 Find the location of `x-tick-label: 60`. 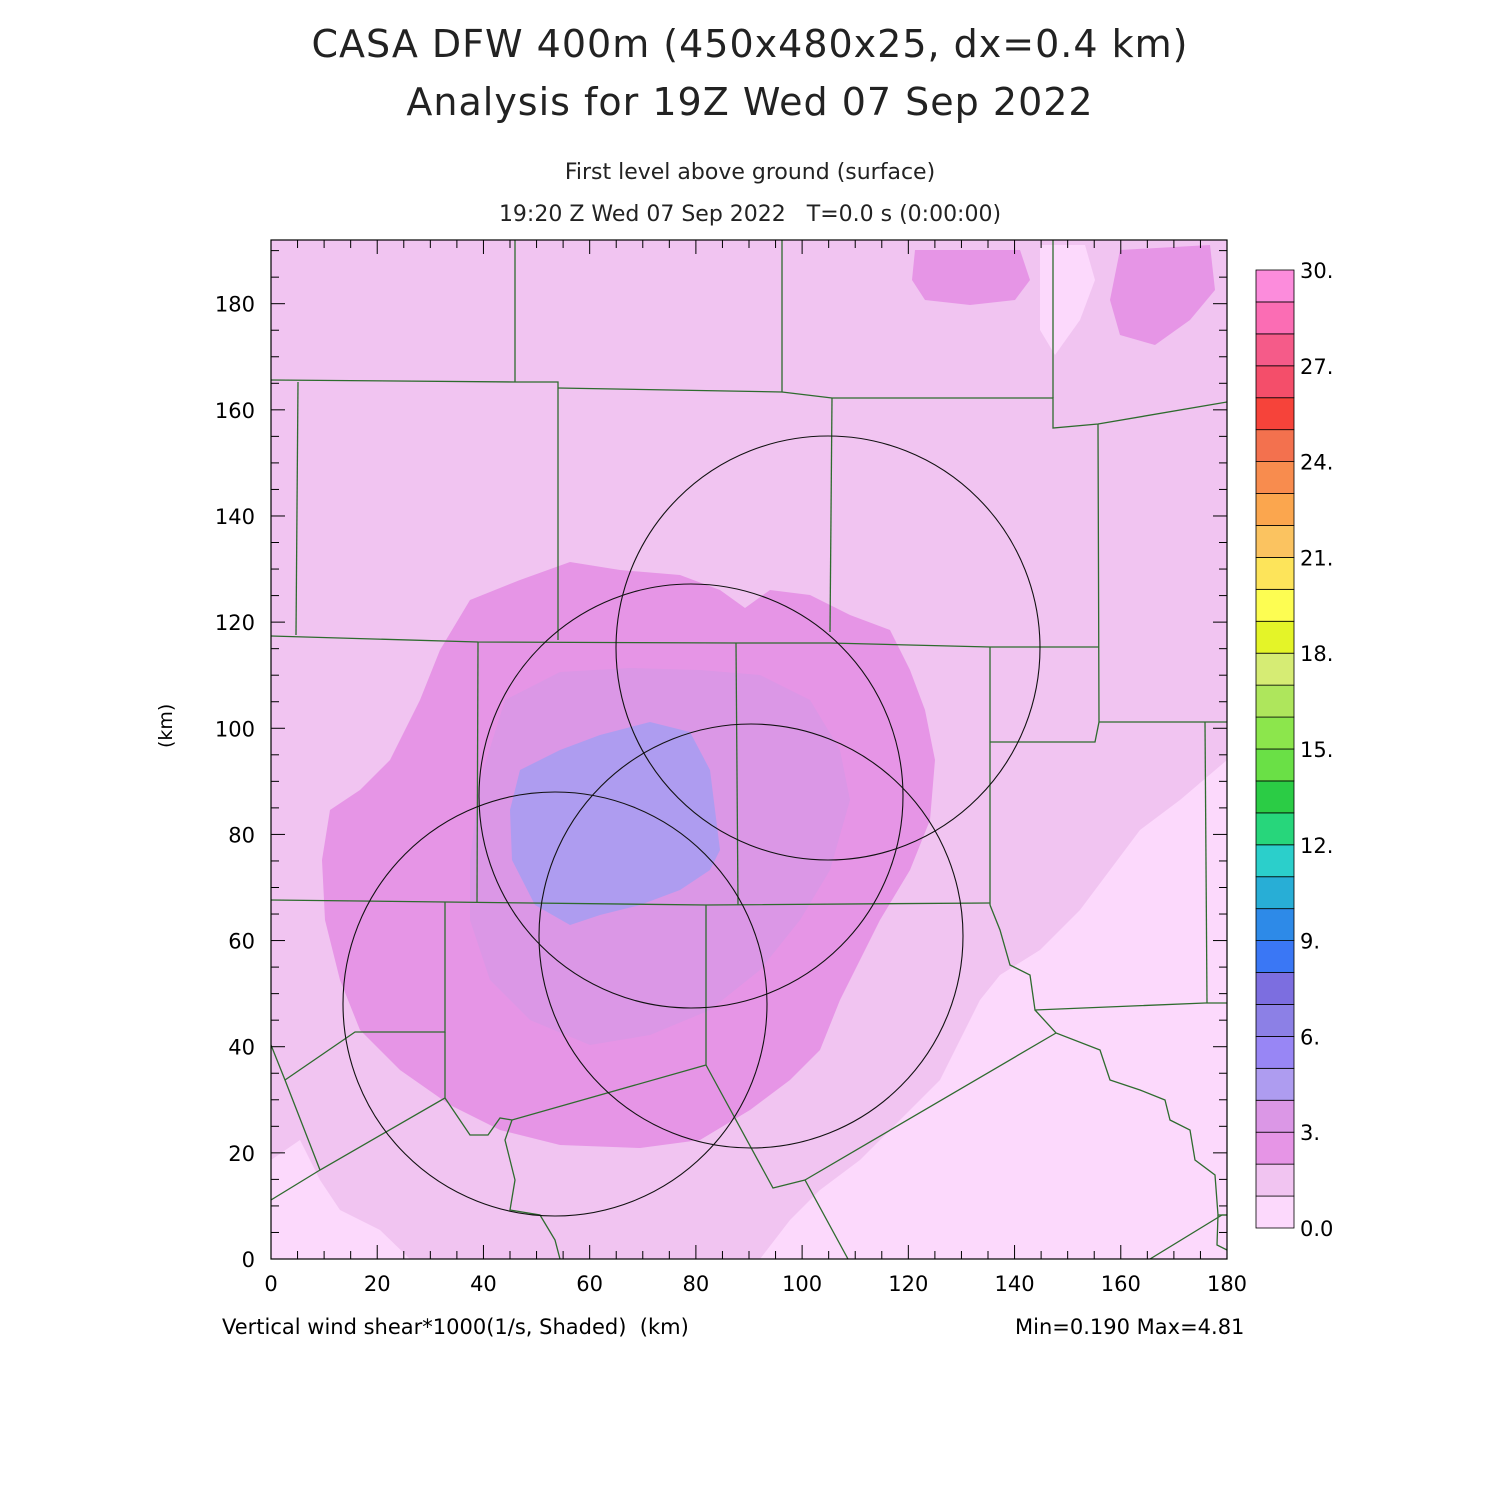

x-tick-label: 60 is located at coordinates (589, 1284).